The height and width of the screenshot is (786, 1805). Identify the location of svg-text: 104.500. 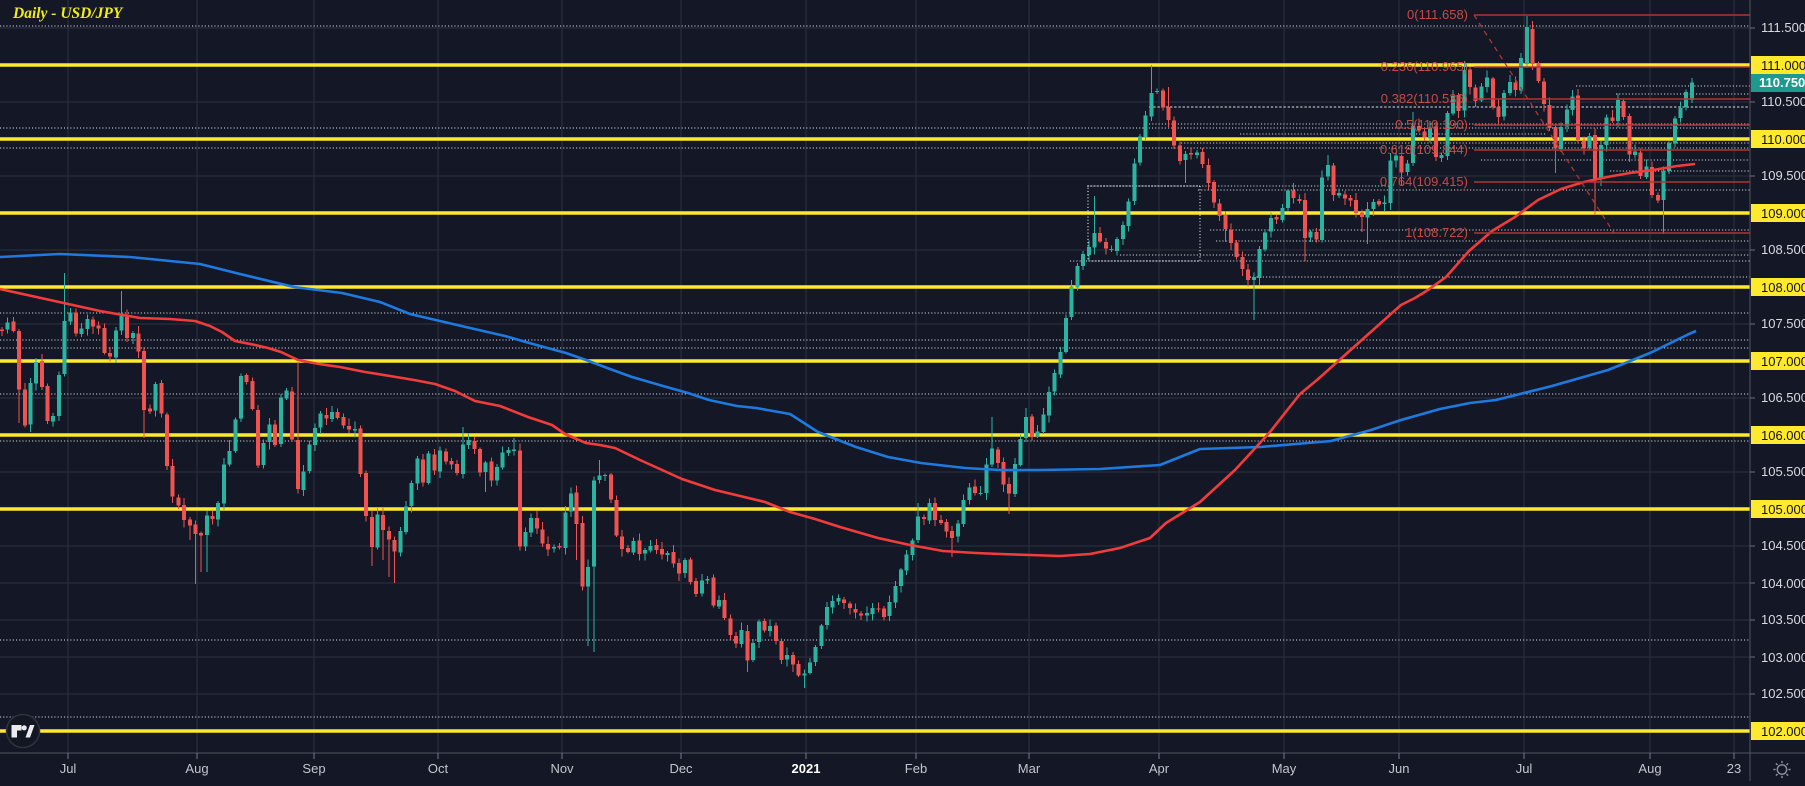
(1783, 545).